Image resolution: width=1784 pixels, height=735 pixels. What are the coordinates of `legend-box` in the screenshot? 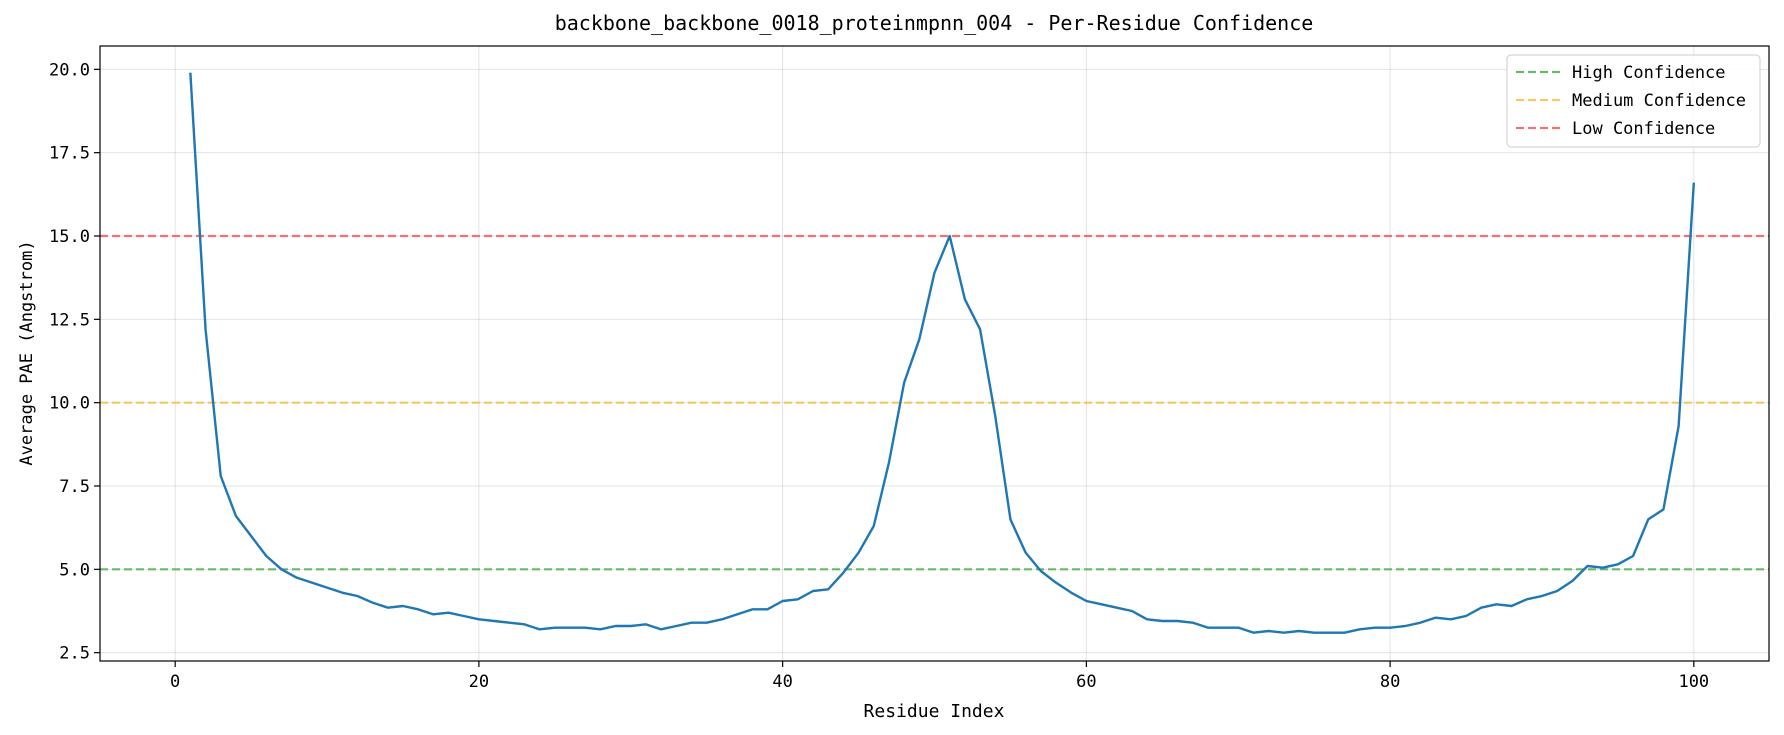 It's located at (1633, 101).